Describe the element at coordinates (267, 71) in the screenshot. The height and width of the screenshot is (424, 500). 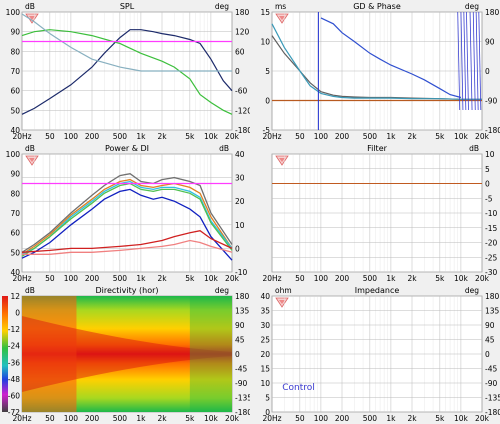
I see `gd-left-tick-label: 5` at that location.